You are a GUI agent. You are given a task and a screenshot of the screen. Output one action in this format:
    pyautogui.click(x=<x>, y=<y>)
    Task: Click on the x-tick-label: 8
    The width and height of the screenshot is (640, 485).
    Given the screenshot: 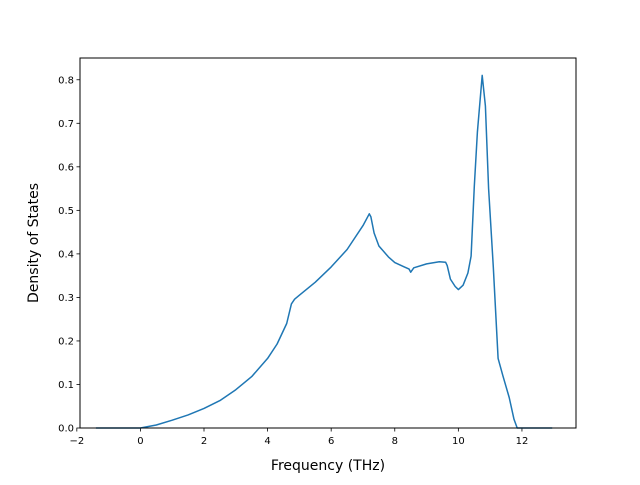 What is the action you would take?
    pyautogui.click(x=395, y=441)
    